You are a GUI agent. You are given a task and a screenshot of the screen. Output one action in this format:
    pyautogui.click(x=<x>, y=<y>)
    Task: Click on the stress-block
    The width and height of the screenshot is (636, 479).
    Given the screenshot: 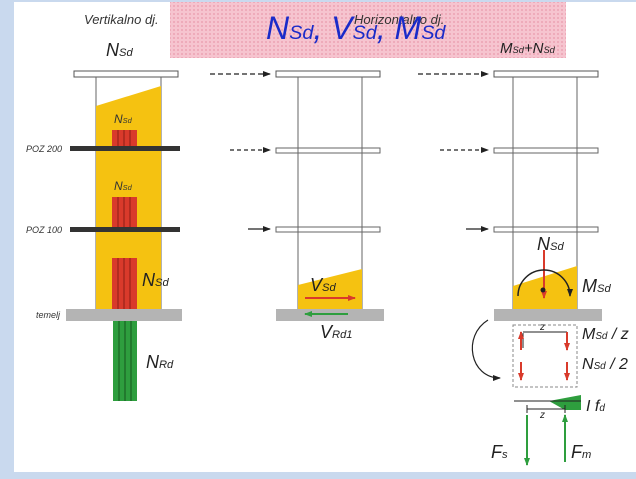 What is the action you would take?
    pyautogui.click(x=565, y=402)
    